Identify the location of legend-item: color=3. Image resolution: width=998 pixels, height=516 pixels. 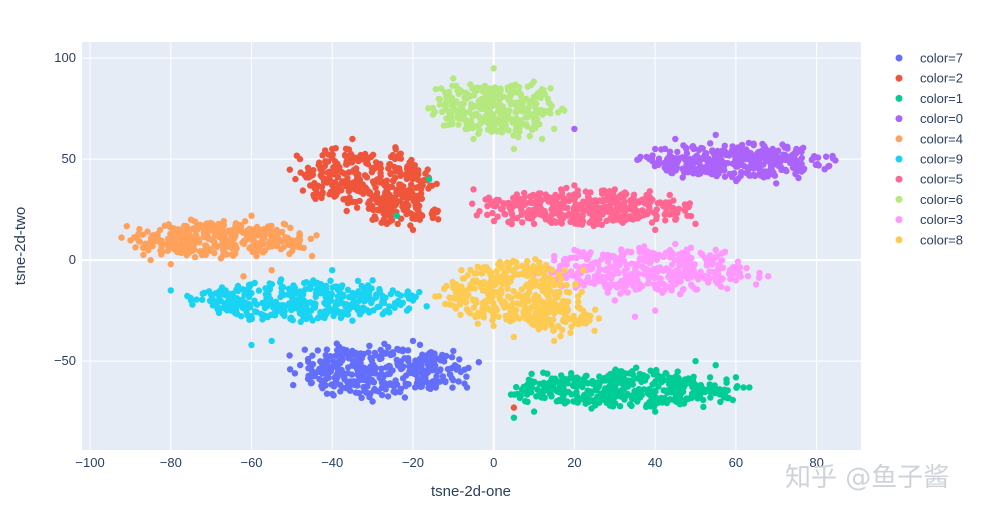
(929, 219).